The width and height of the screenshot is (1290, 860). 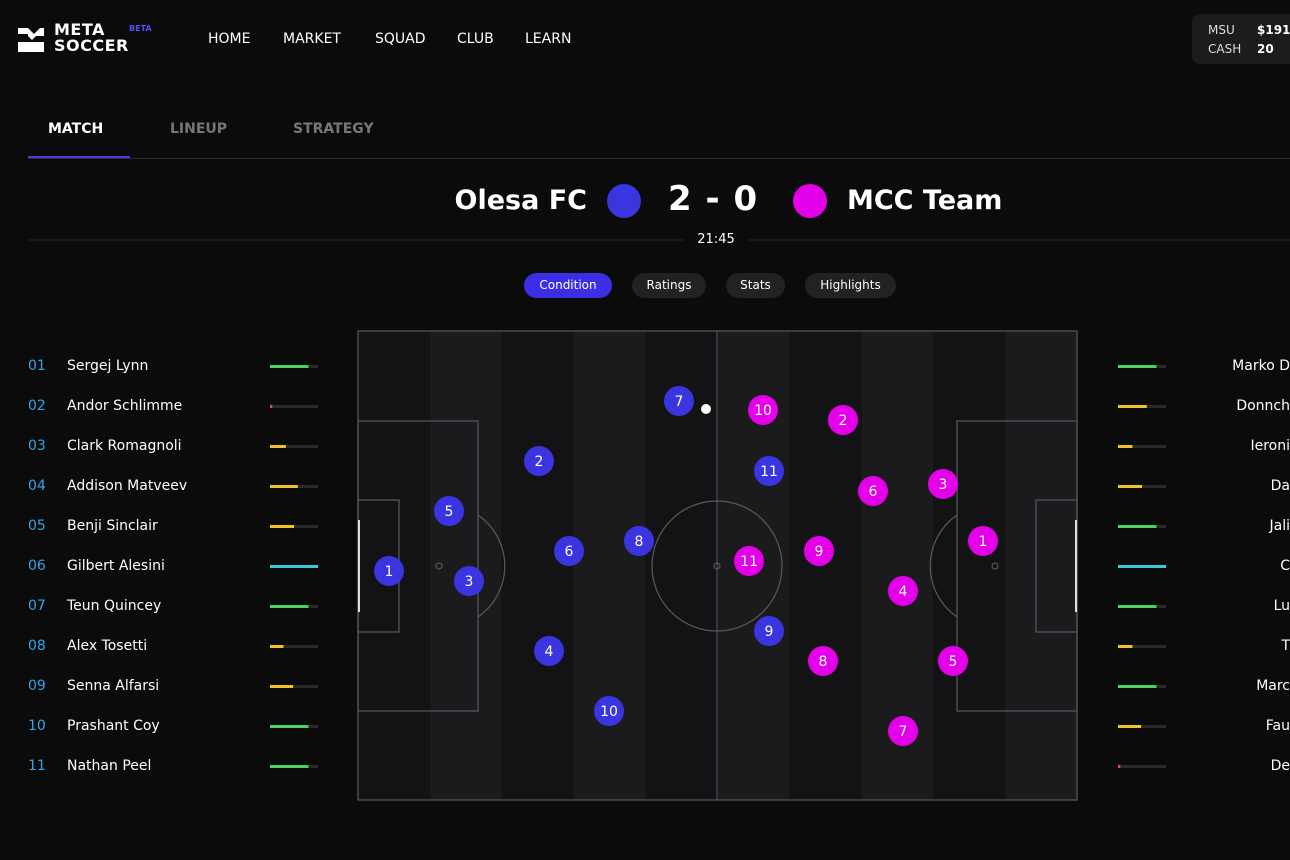 What do you see at coordinates (713, 199) in the screenshot?
I see `score: 2 - 0` at bounding box center [713, 199].